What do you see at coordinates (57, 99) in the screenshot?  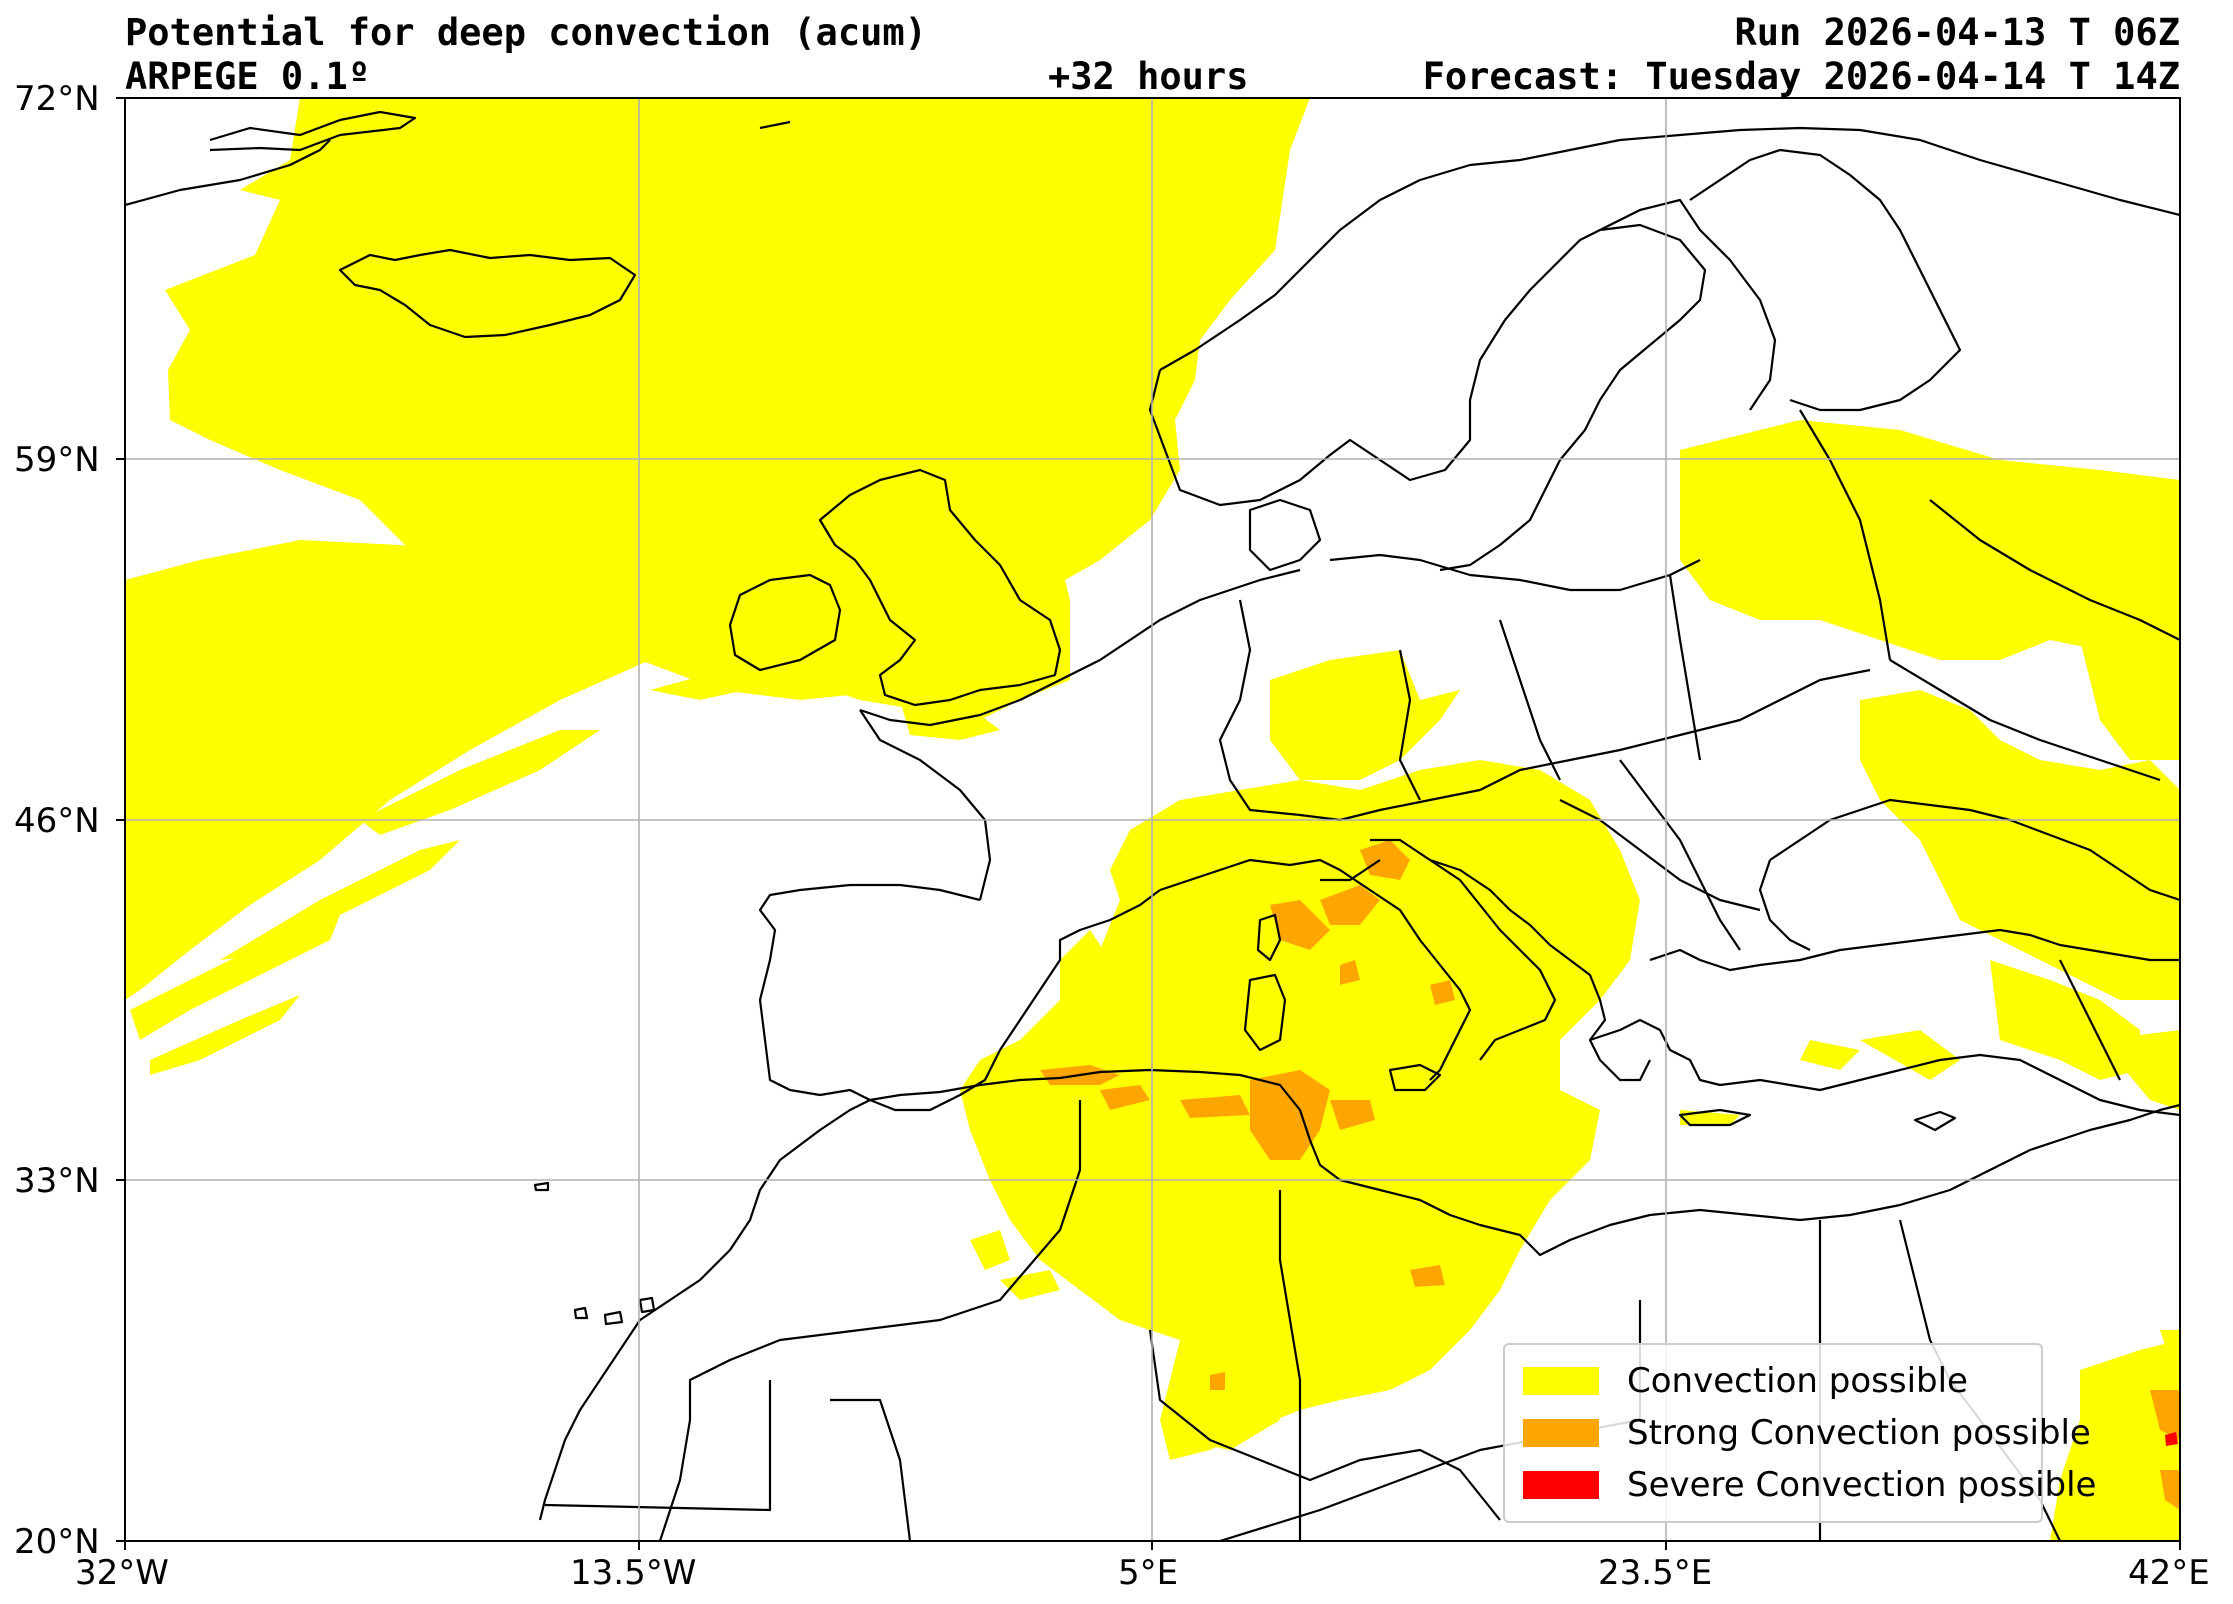 I see `y-tick-label: 72°N` at bounding box center [57, 99].